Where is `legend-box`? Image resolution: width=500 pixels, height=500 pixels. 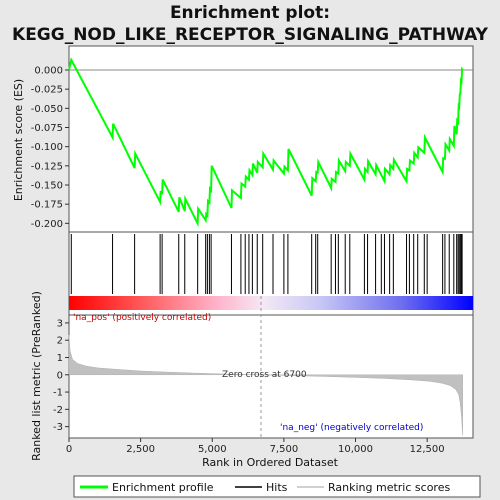
legend-box is located at coordinates (277, 486).